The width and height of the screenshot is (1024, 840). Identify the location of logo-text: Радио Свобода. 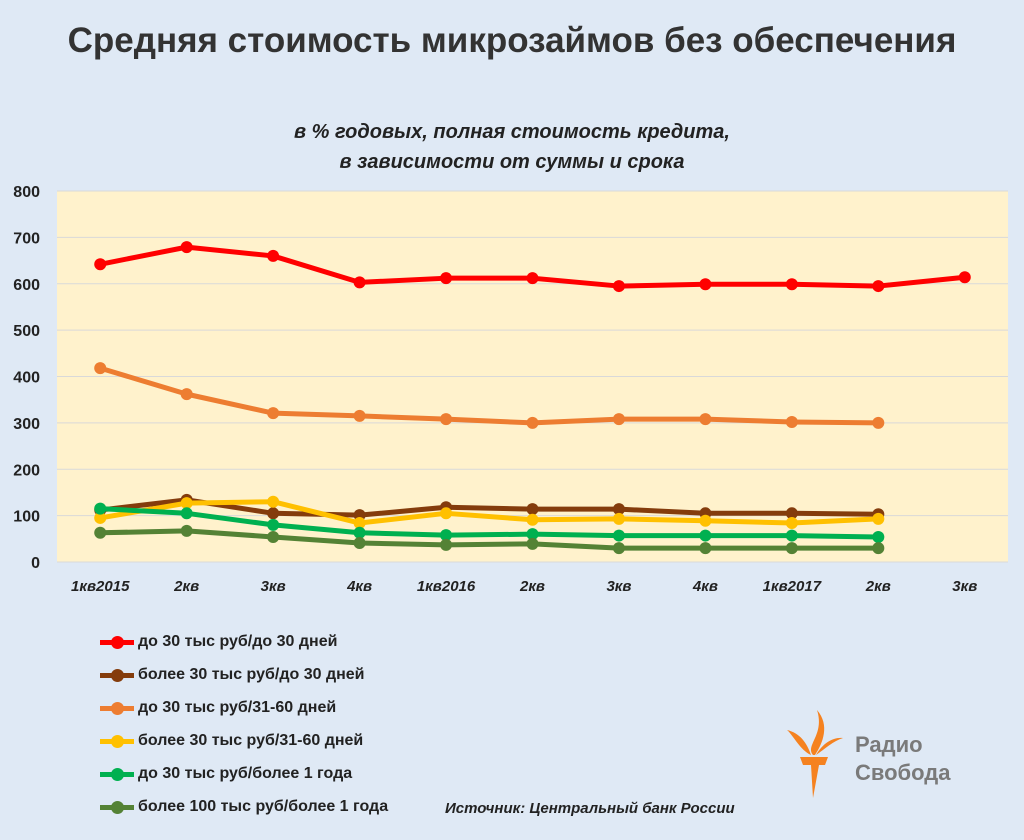
(903, 759).